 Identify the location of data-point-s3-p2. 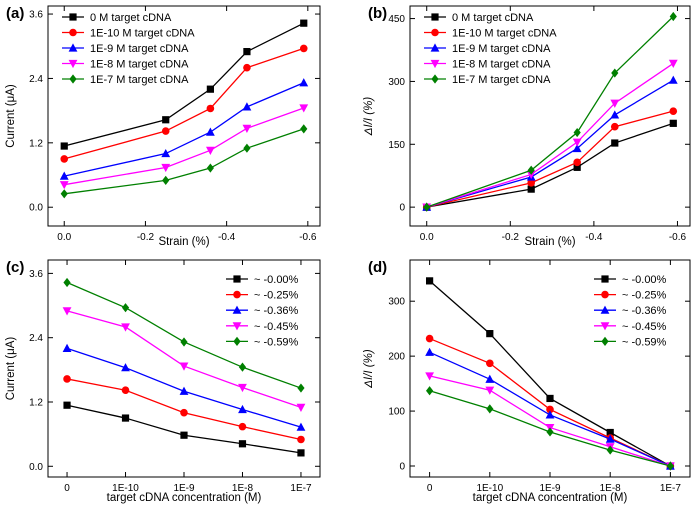
(125, 367).